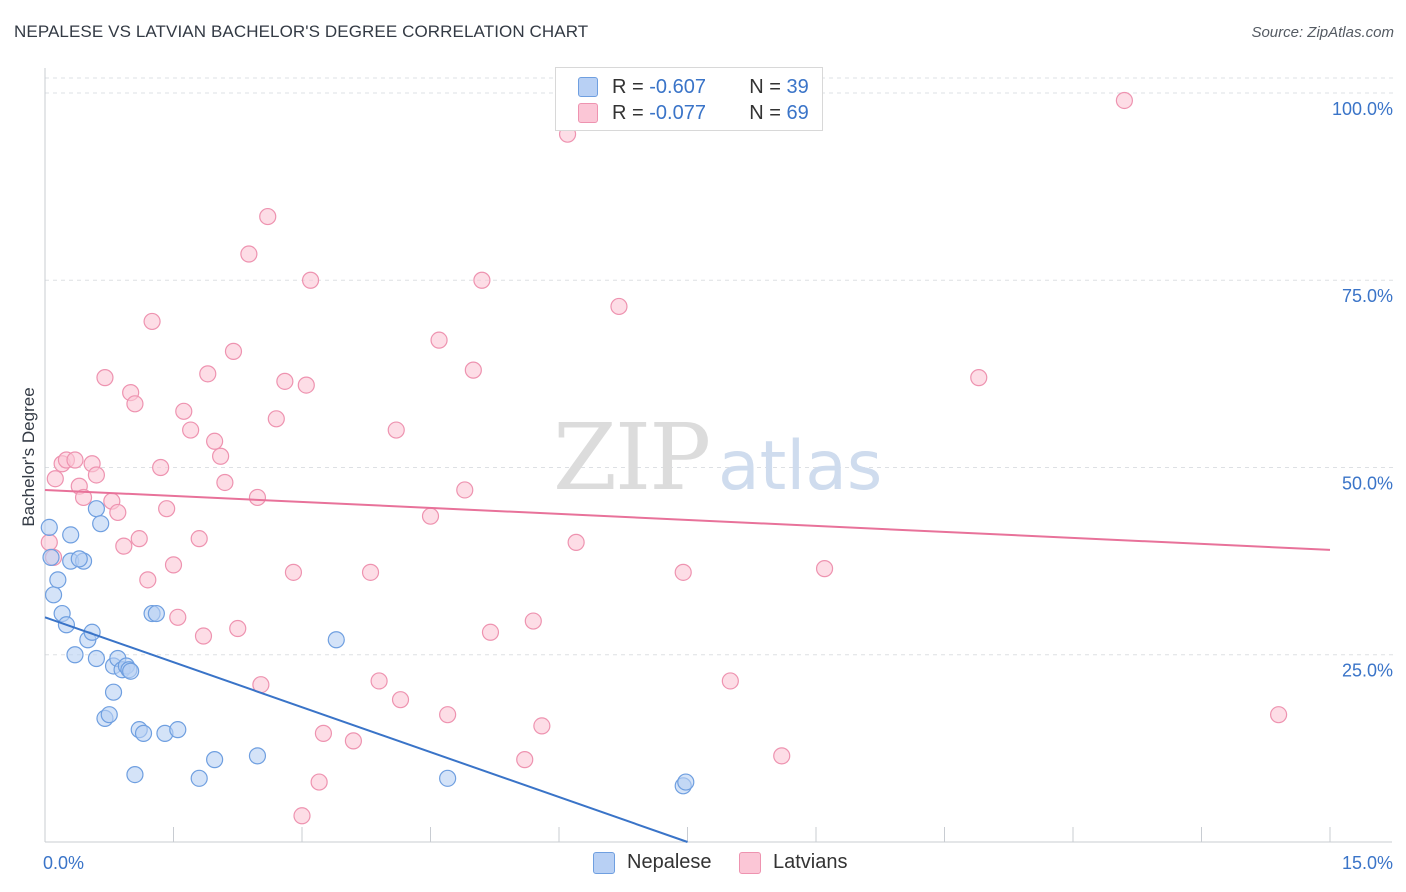 This screenshot has height=892, width=1406. Describe the element at coordinates (28, 456) in the screenshot. I see `y-axis-label: Bachelor's Degree` at that location.